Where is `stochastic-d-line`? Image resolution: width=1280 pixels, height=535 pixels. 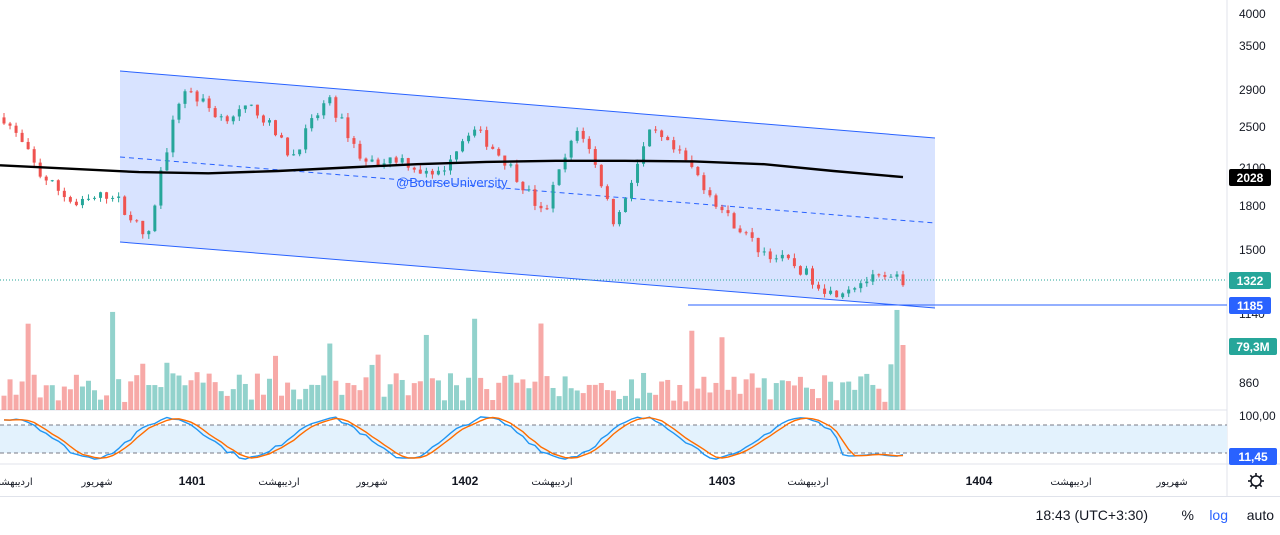
stochastic-d-line is located at coordinates (453, 437).